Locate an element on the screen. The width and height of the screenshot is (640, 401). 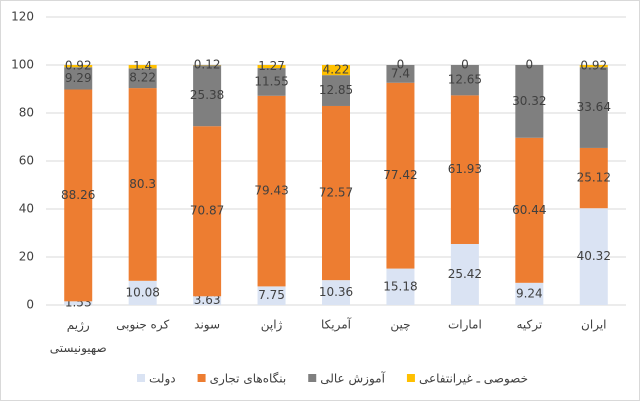
data-label: 10.36 is located at coordinates (336, 292).